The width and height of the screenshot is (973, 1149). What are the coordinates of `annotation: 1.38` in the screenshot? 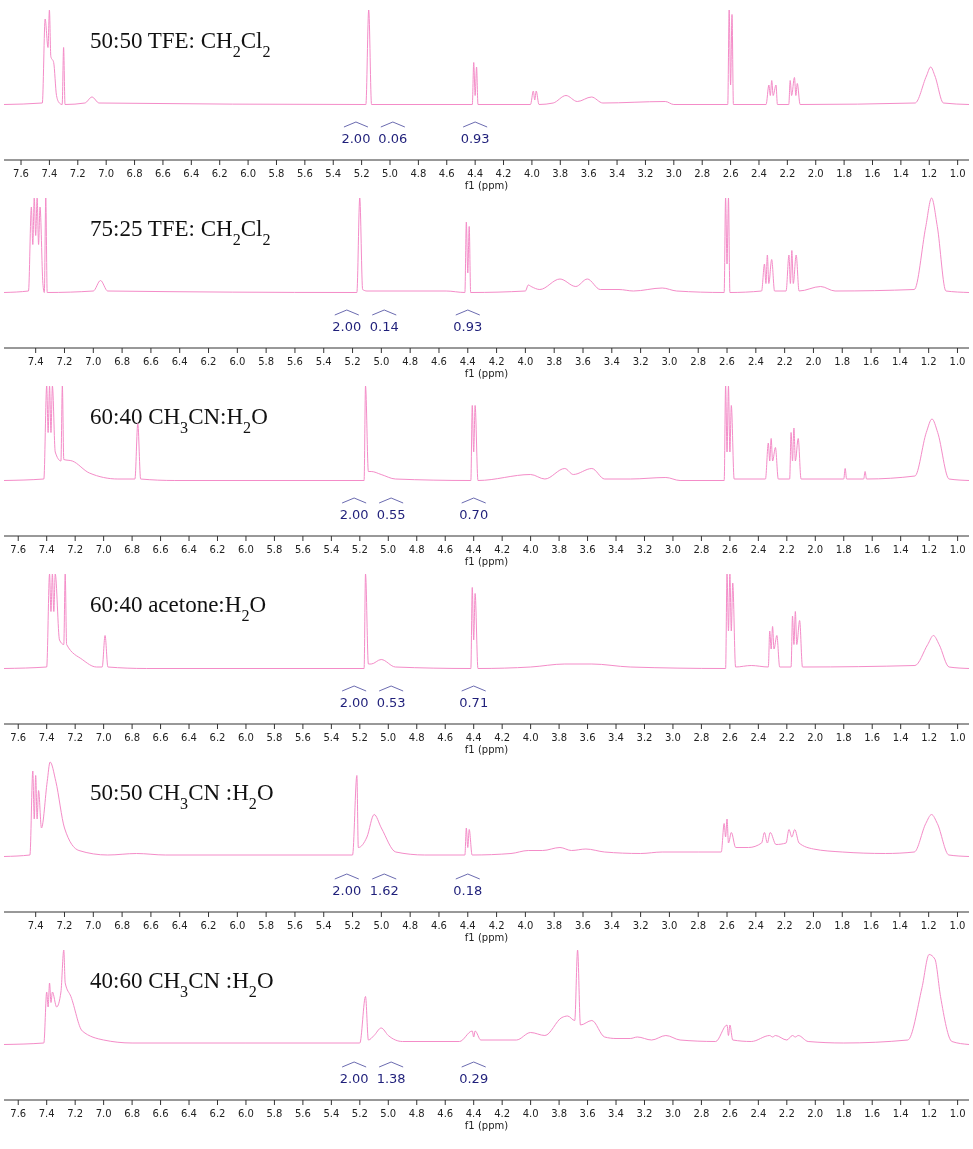 It's located at (391, 1078).